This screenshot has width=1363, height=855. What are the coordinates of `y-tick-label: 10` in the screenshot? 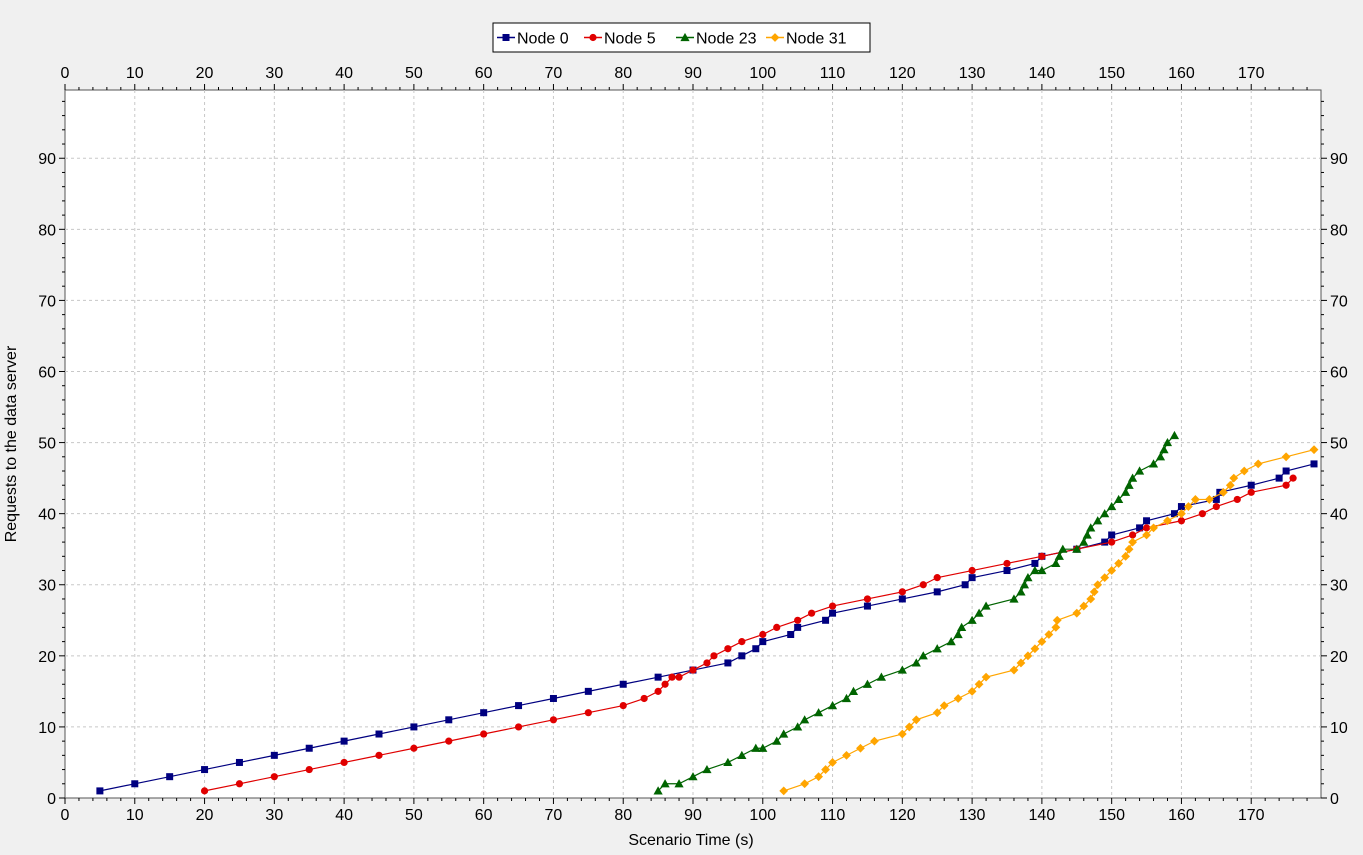 It's located at (47, 728).